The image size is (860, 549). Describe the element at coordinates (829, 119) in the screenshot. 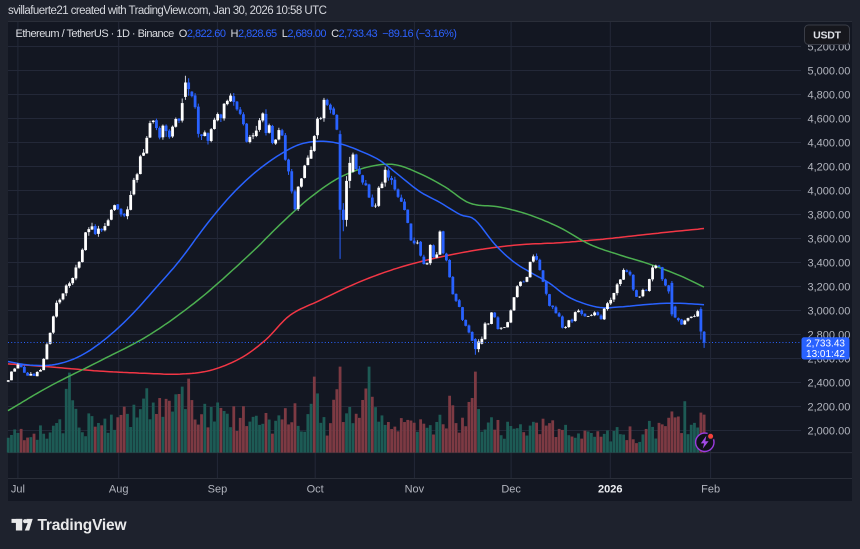

I see `svg-text: 4,600.00` at that location.